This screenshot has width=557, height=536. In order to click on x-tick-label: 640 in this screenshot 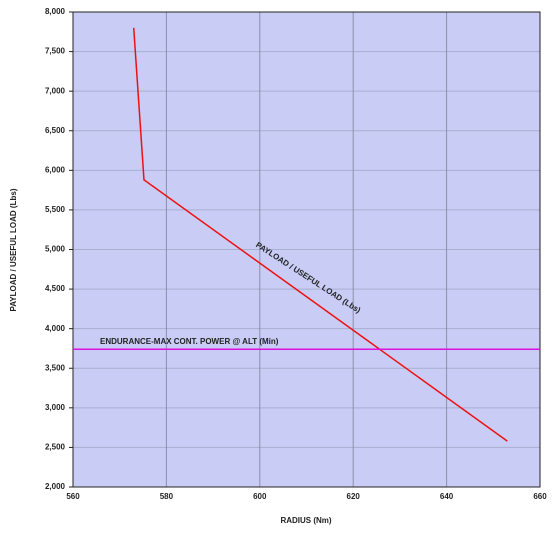, I will do `click(447, 496)`.